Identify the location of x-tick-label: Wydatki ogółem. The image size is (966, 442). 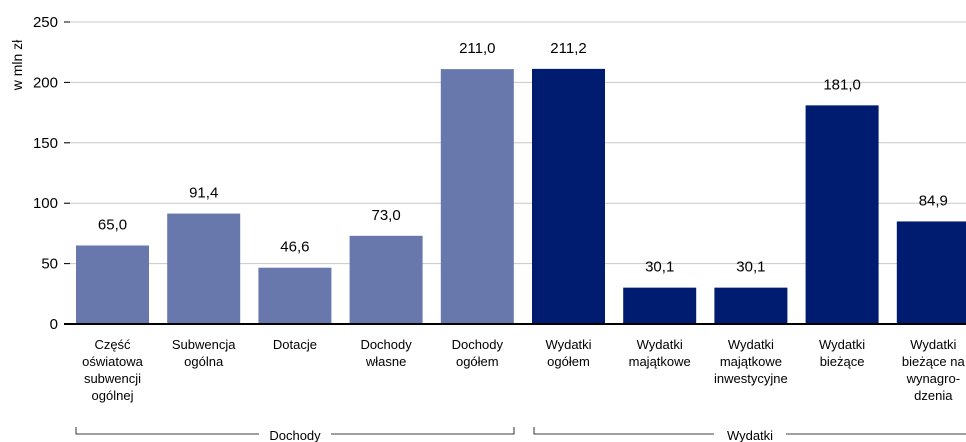
(568, 353).